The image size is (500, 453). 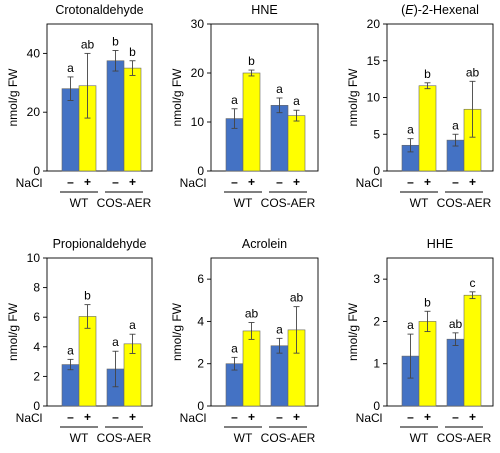 What do you see at coordinates (374, 61) in the screenshot?
I see `y-tick-label: 15` at bounding box center [374, 61].